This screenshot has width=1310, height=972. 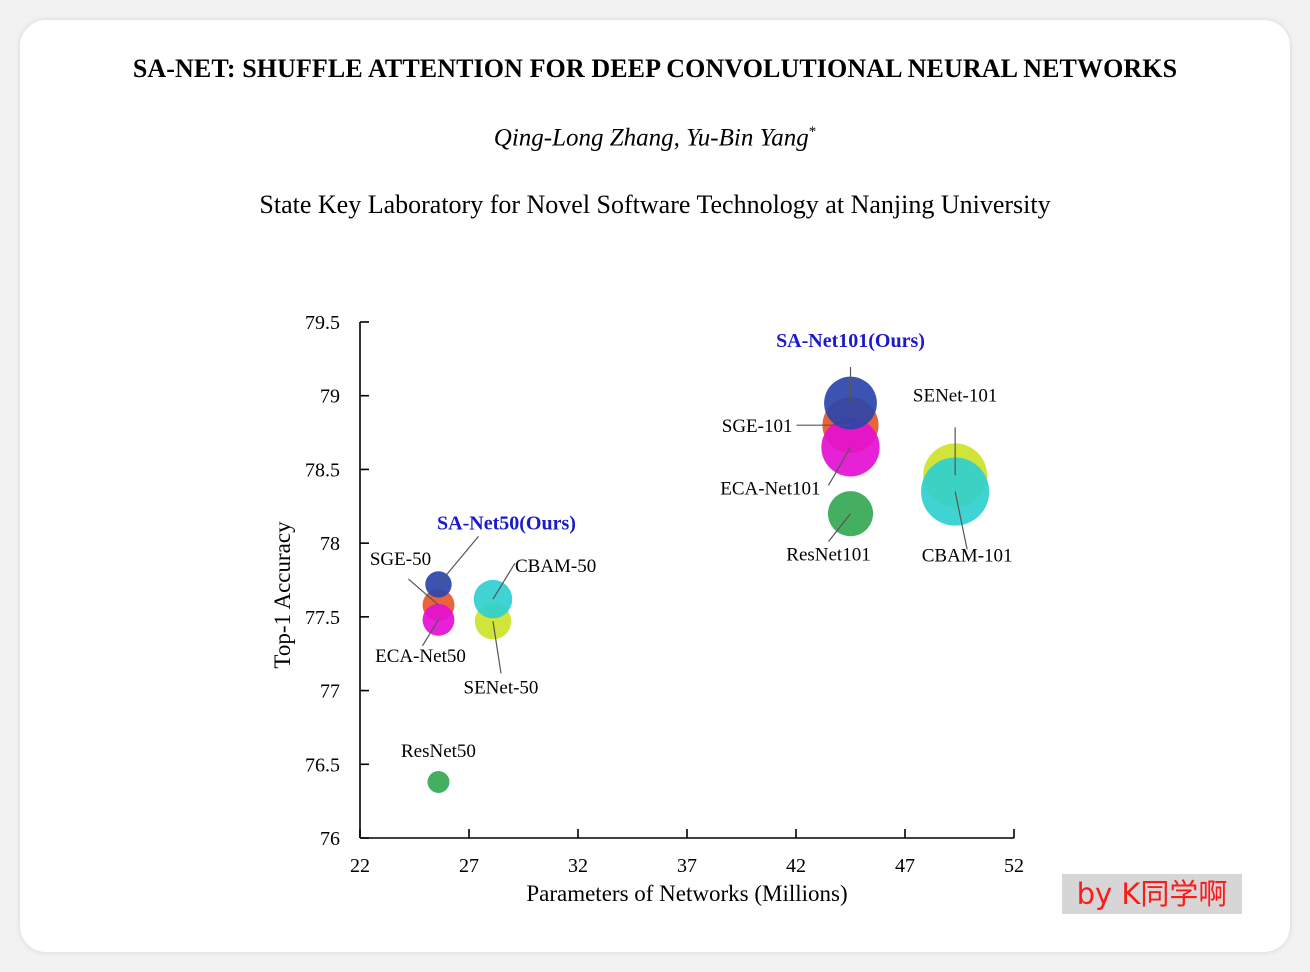 I want to click on point-label: SA-Net50(Ours), so click(x=506, y=523).